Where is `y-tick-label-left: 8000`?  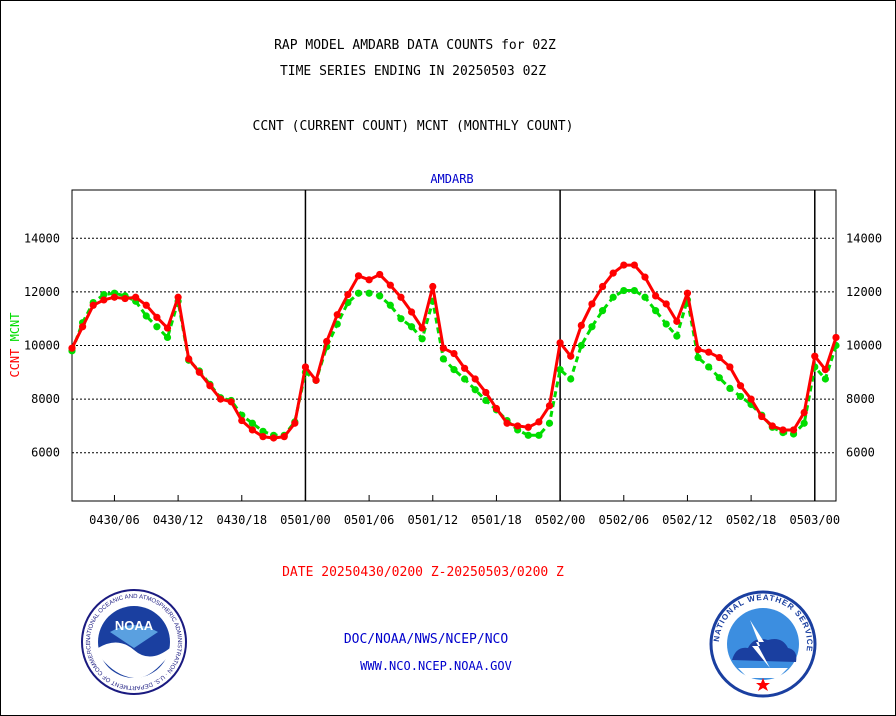
y-tick-label-left: 8000 is located at coordinates (45, 399).